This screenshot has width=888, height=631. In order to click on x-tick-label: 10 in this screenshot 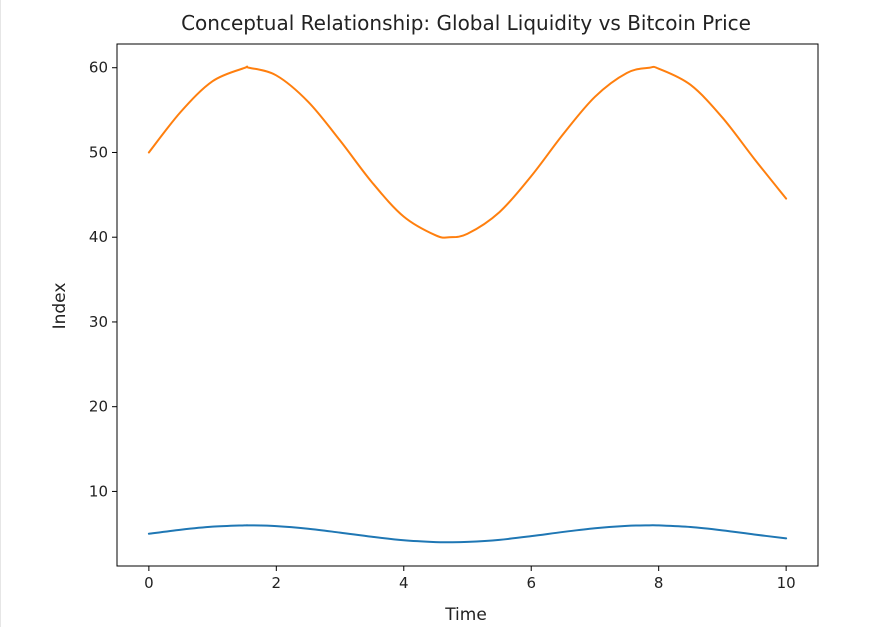, I will do `click(786, 583)`.